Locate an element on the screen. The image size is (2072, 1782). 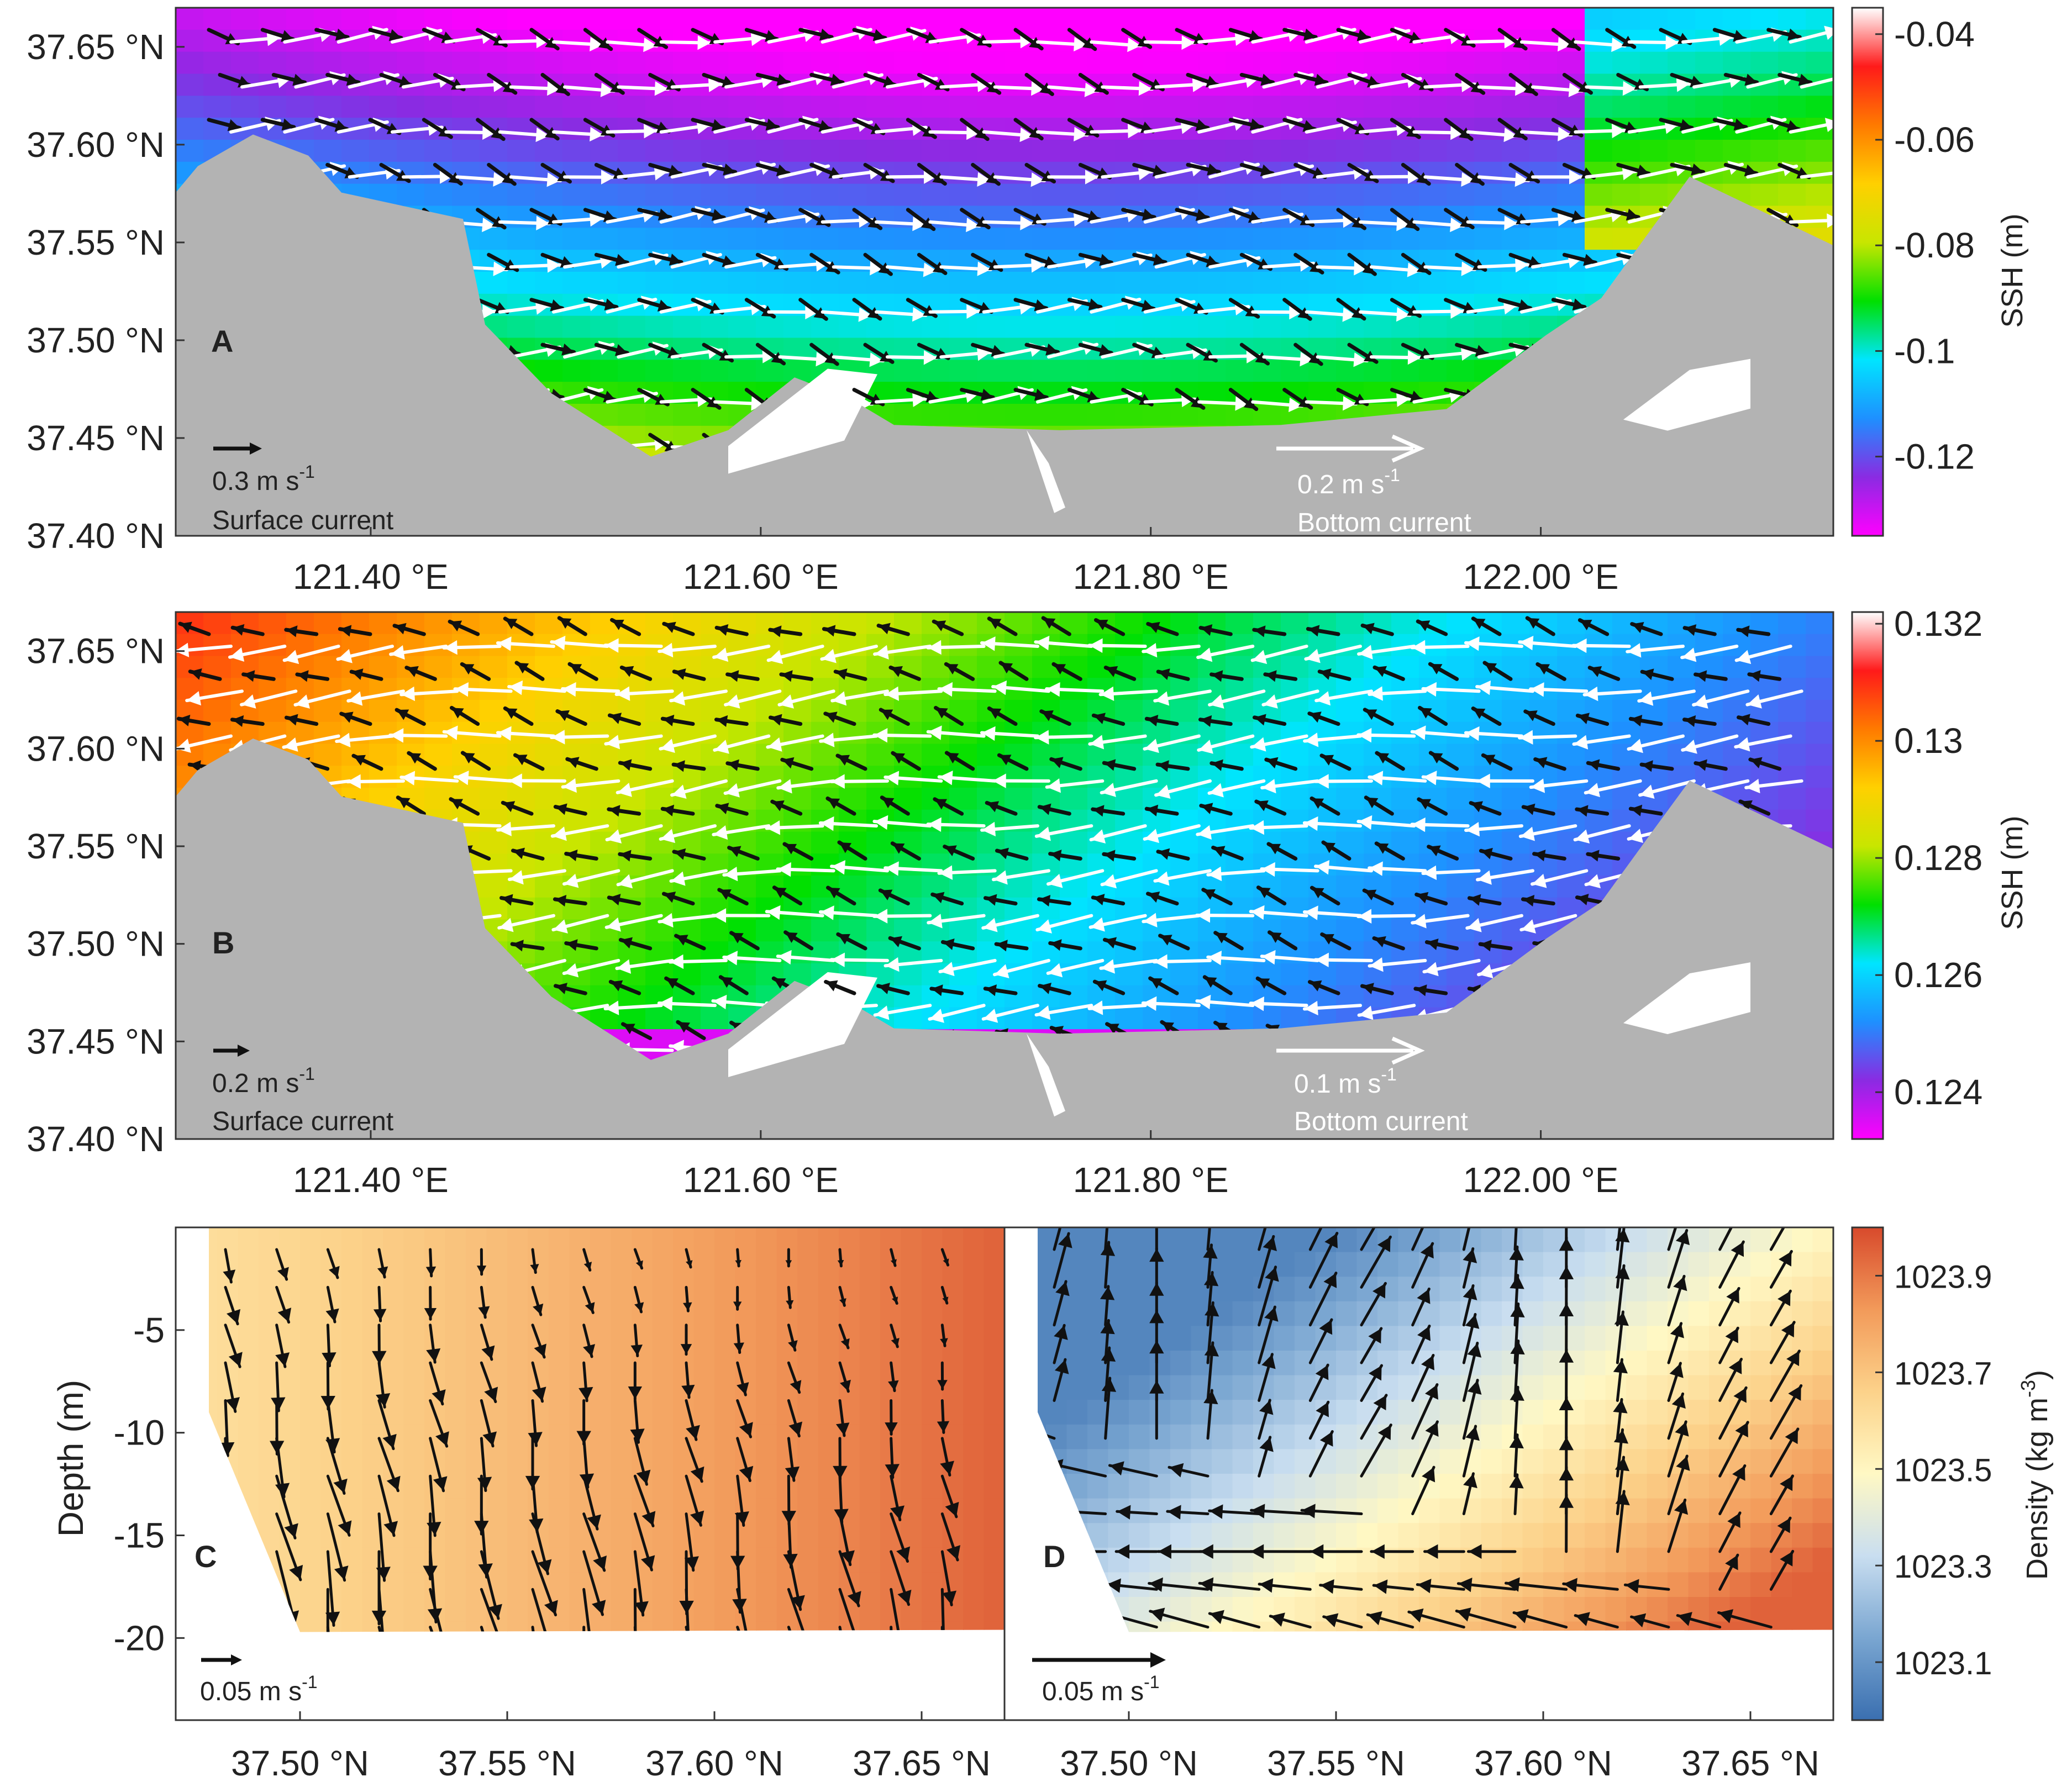
y-tick-label: 37.65 °N is located at coordinates (96, 47).